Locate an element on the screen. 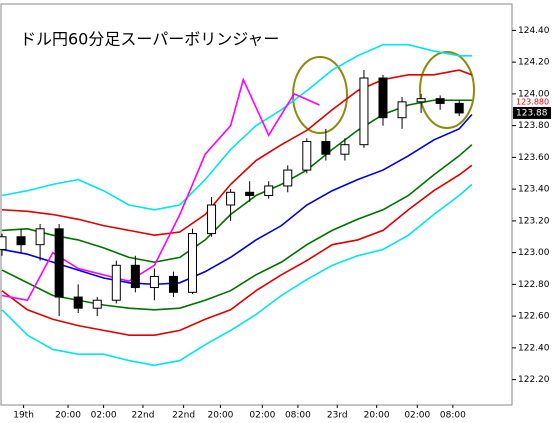 Image resolution: width=552 pixels, height=423 pixels. y-tick-label: 123.60 is located at coordinates (534, 158).